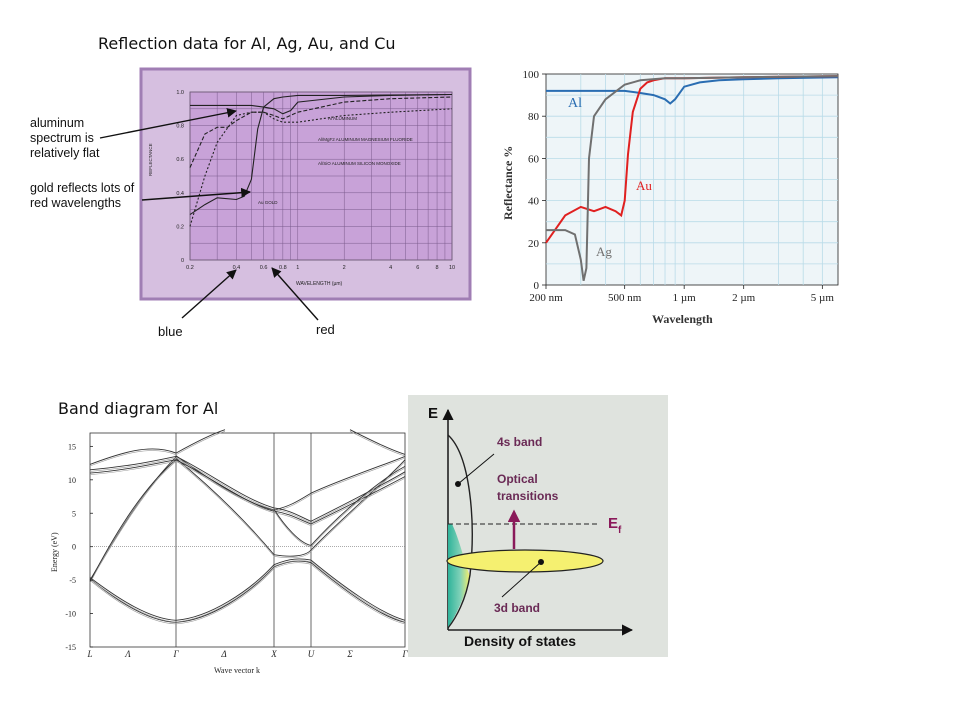 The image size is (960, 720). What do you see at coordinates (180, 93) in the screenshot?
I see `scan-ytick-label: 1.0` at bounding box center [180, 93].